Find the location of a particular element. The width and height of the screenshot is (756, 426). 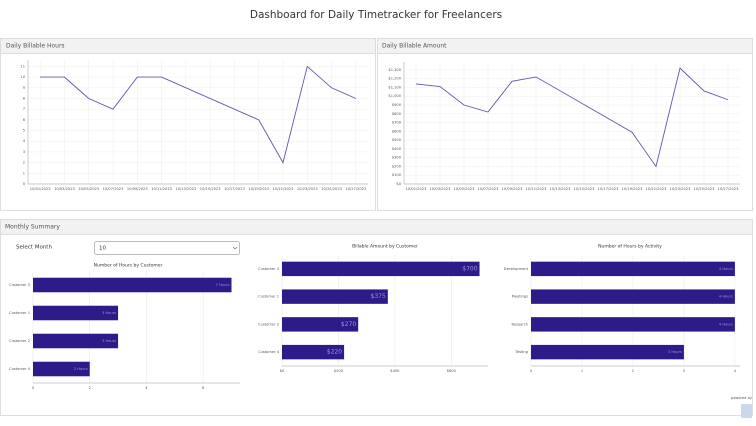

value-label: 2 Hours is located at coordinates (81, 369).